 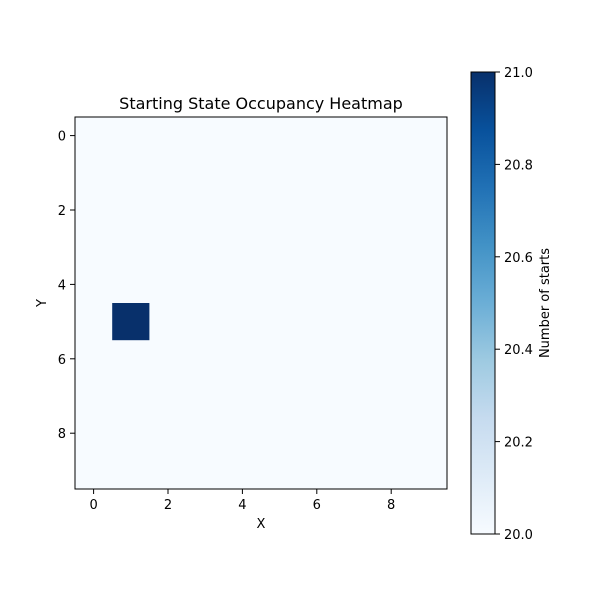 What do you see at coordinates (518, 73) in the screenshot?
I see `colorbar-tick-label: 21.0` at bounding box center [518, 73].